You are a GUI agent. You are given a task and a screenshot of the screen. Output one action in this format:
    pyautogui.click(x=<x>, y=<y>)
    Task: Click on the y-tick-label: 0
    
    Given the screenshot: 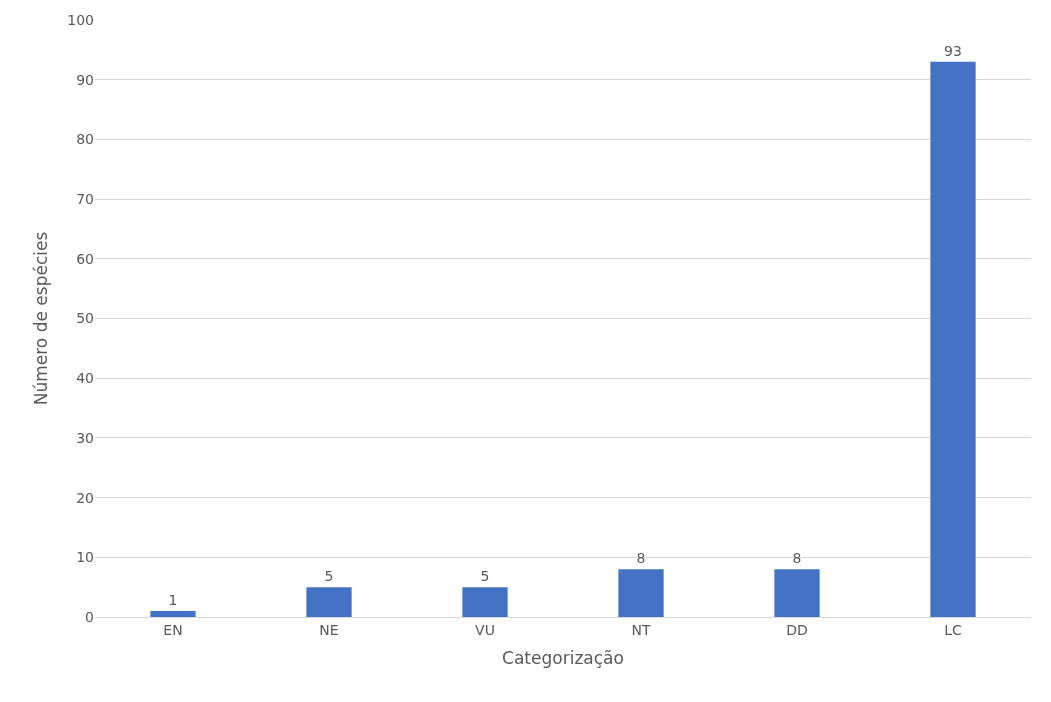 What is the action you would take?
    pyautogui.click(x=89, y=616)
    